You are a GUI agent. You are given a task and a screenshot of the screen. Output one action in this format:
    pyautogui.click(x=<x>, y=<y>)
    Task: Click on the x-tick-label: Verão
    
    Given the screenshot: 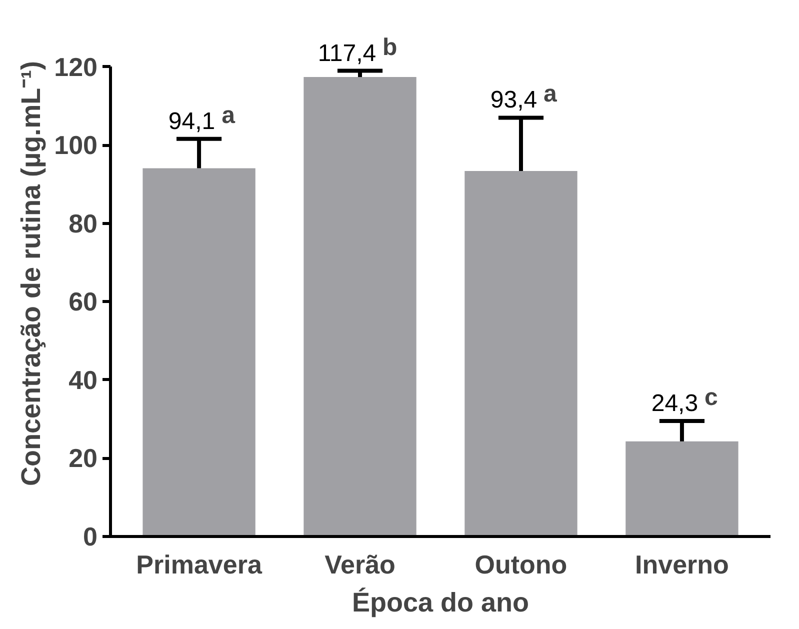 What is the action you would take?
    pyautogui.click(x=360, y=565)
    